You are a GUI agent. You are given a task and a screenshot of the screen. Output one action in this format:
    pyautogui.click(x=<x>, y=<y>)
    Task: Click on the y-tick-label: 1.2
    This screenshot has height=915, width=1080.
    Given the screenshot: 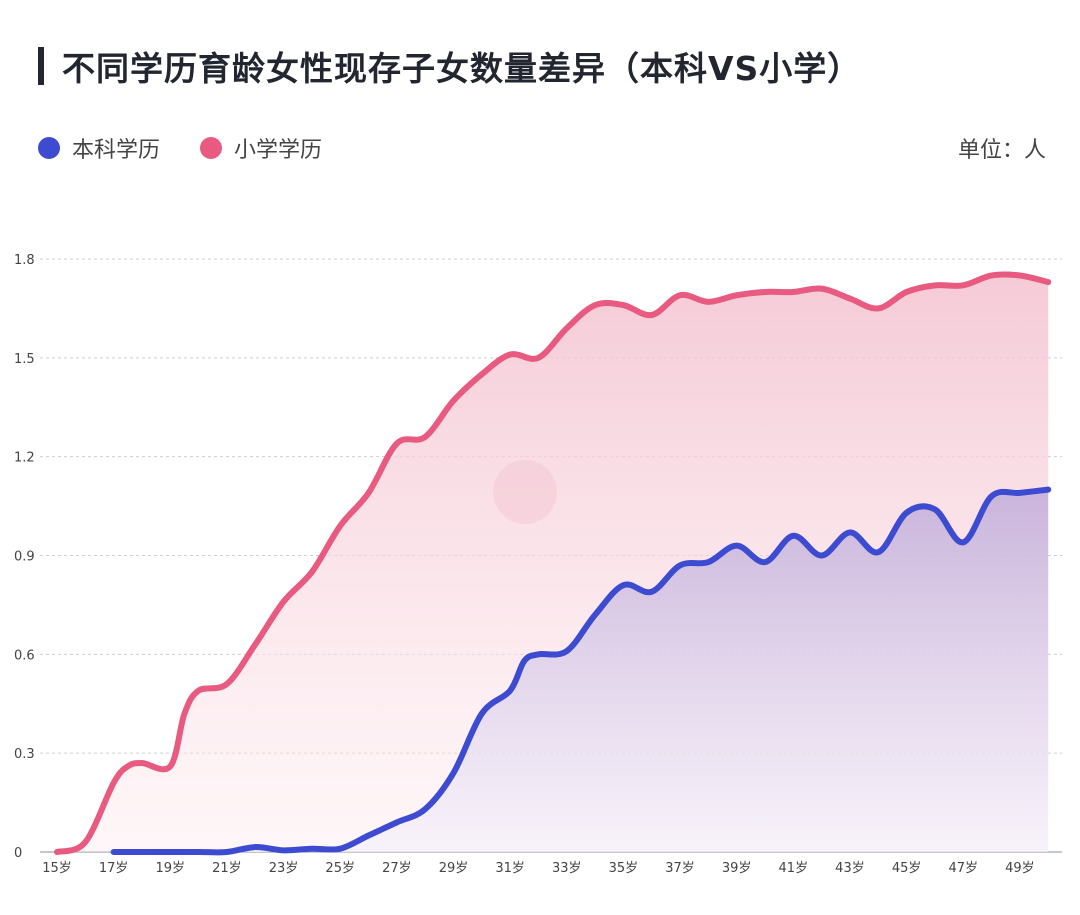 What is the action you would take?
    pyautogui.click(x=24, y=458)
    